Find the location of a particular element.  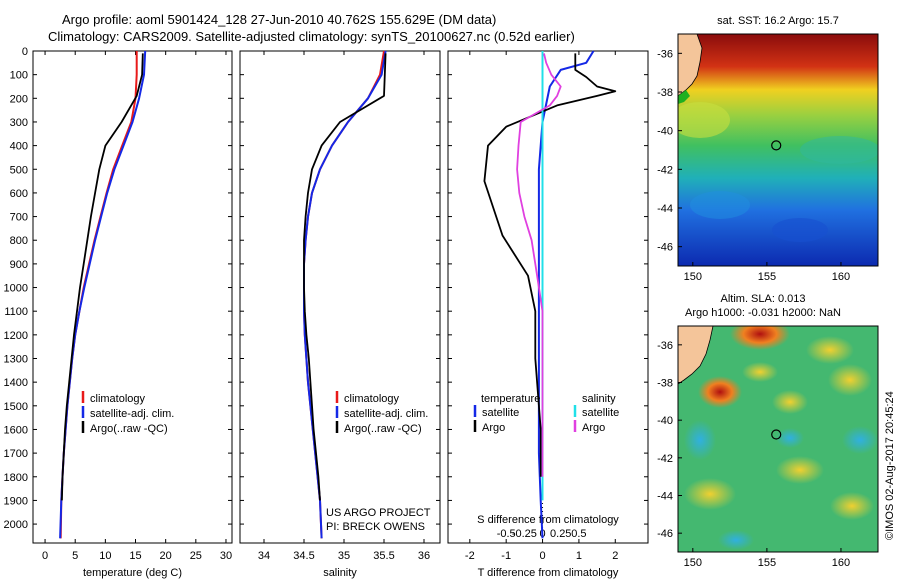

x-tick-label: 36 is located at coordinates (424, 556).